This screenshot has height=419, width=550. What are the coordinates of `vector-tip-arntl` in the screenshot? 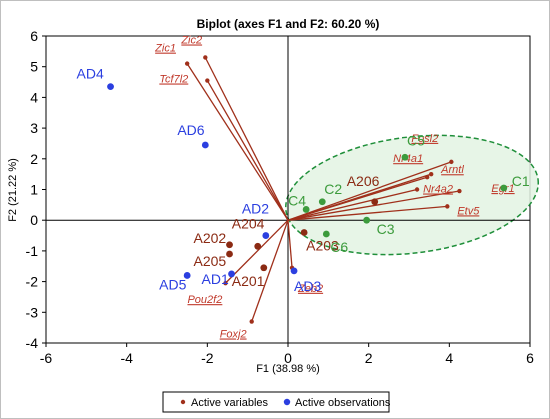 It's located at (427, 177).